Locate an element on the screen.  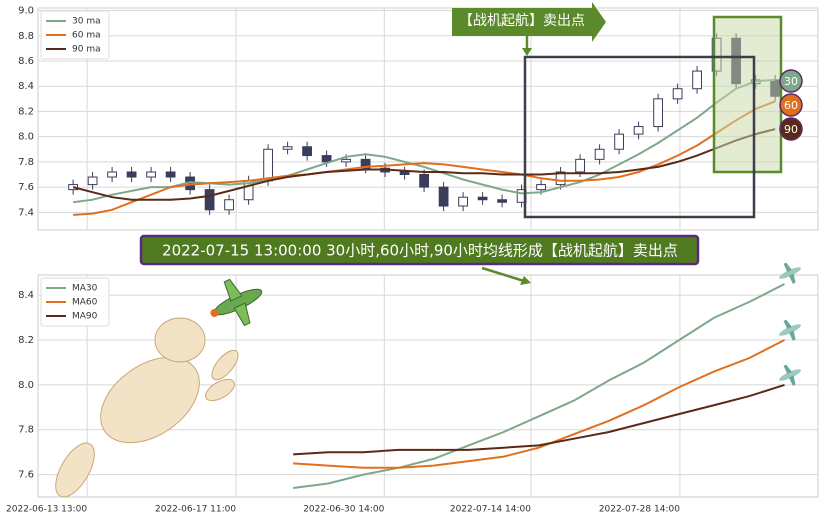
focus-box is located at coordinates (639, 137).